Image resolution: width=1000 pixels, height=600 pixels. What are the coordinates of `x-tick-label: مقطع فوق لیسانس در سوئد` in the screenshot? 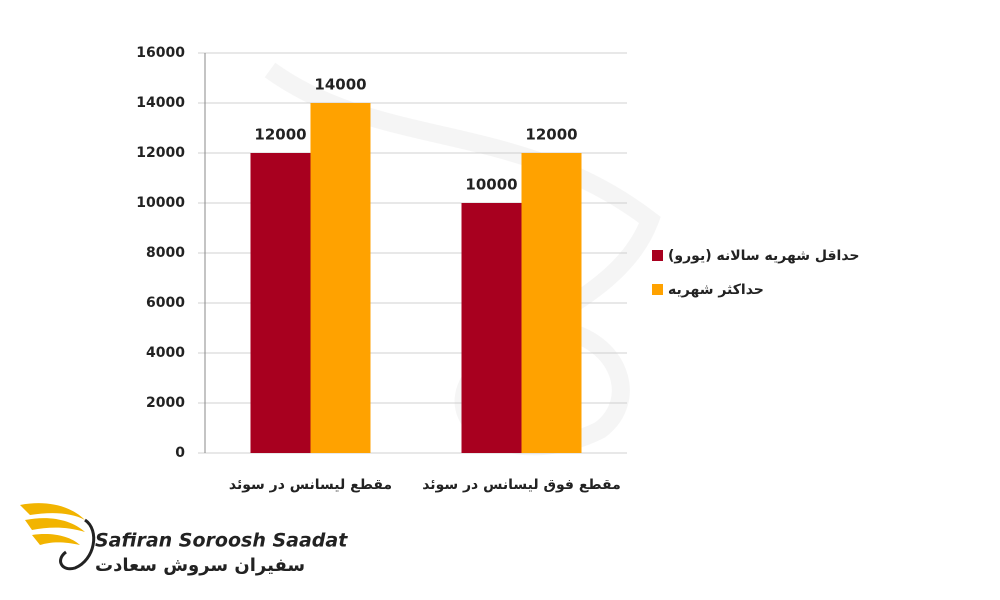 It's located at (521, 485).